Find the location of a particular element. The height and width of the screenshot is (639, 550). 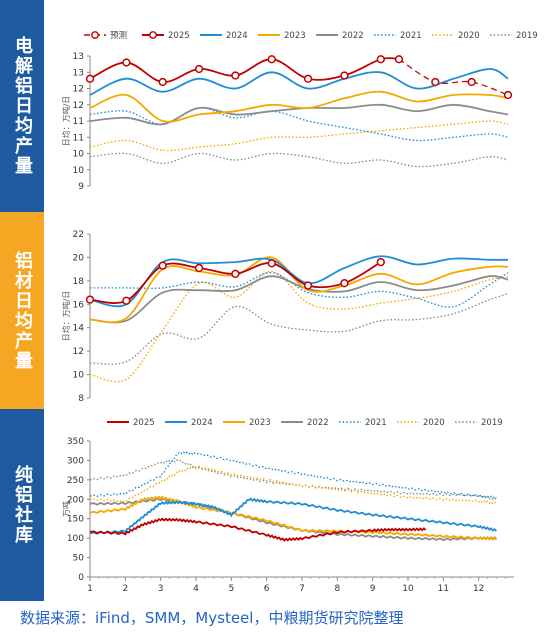

y-tick-label-2-4: 200 is located at coordinates (75, 500).